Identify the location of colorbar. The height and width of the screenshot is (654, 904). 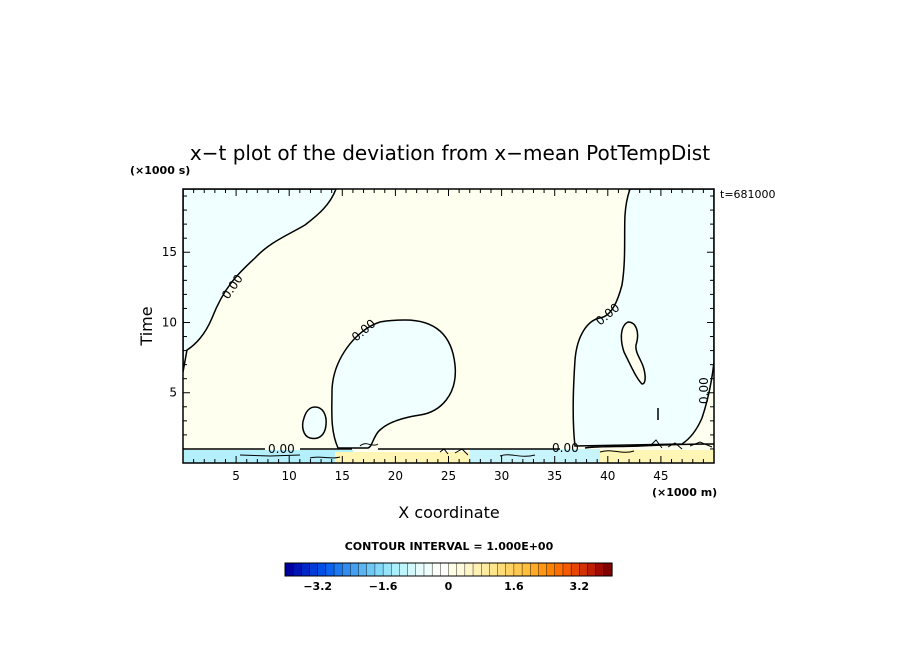
(448, 569).